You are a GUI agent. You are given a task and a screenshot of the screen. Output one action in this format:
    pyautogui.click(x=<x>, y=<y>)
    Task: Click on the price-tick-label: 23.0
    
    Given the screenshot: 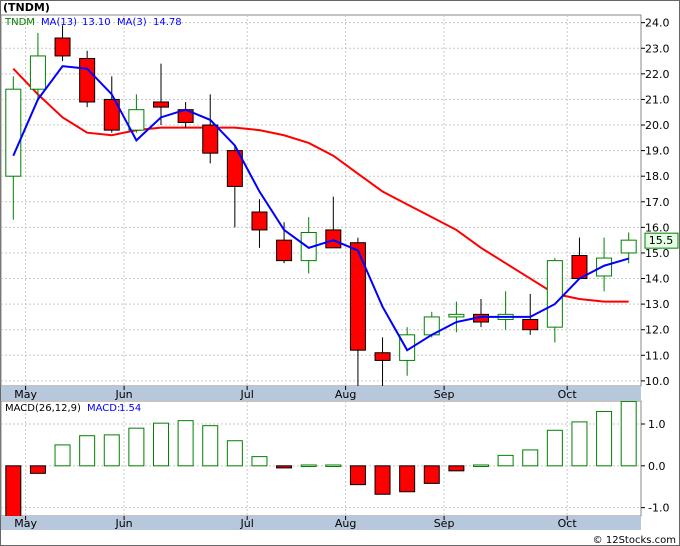 What is the action you would take?
    pyautogui.click(x=657, y=48)
    